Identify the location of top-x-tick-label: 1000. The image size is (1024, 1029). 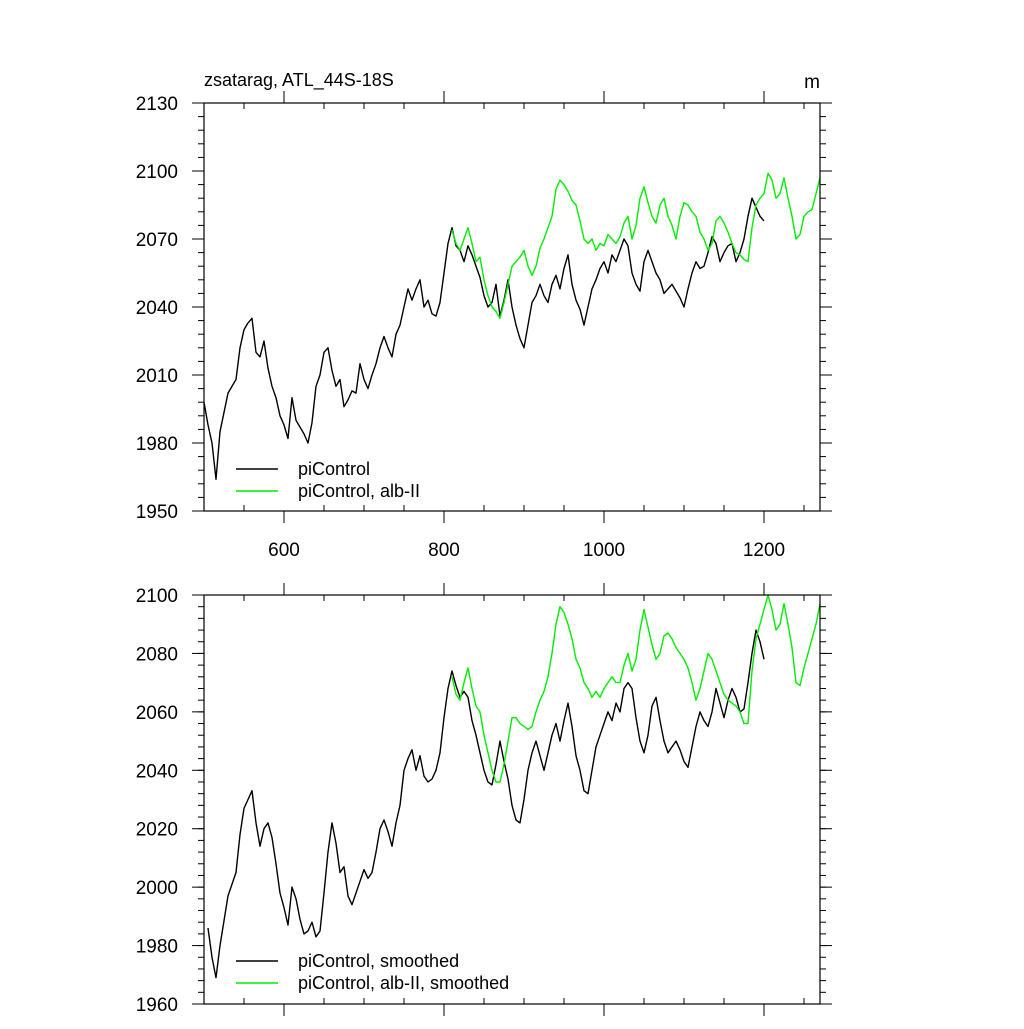
(604, 550).